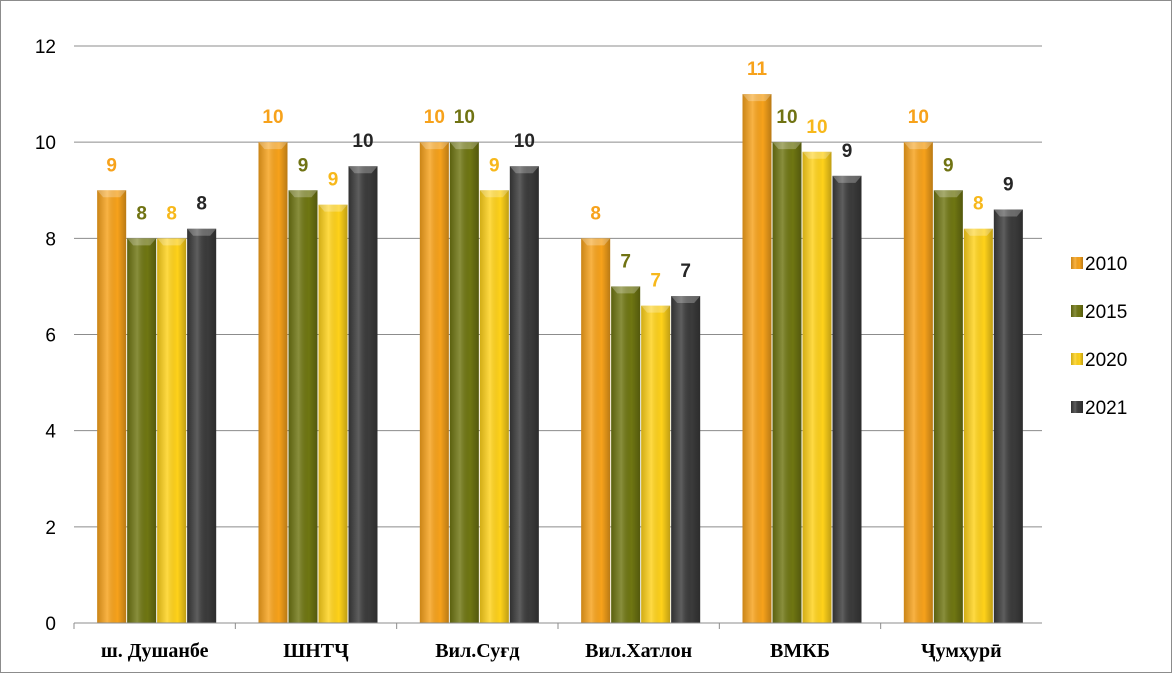  What do you see at coordinates (1106, 264) in the screenshot?
I see `legend-label: 2010` at bounding box center [1106, 264].